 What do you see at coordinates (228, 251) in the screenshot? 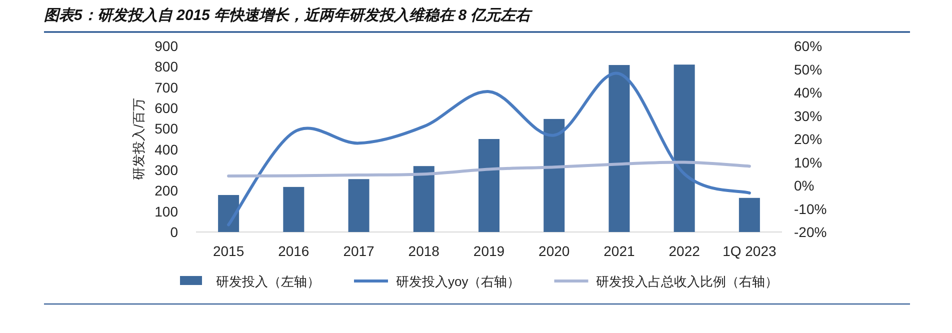
I see `x-tick-label: 2015` at bounding box center [228, 251].